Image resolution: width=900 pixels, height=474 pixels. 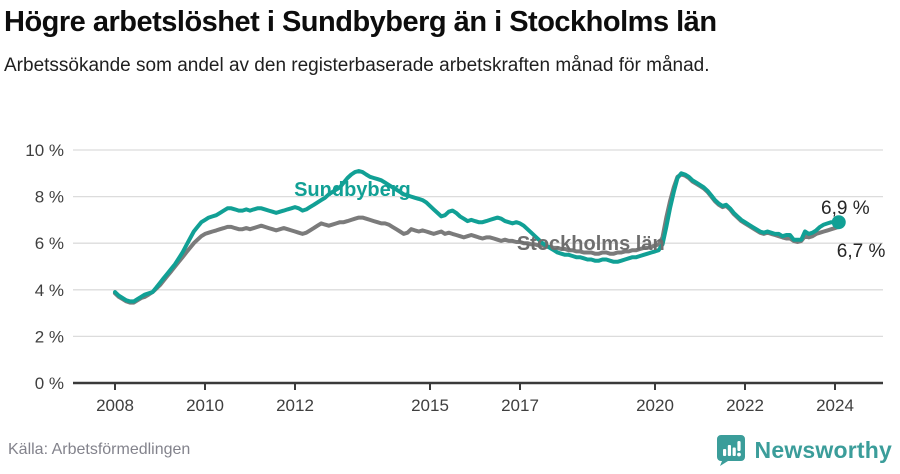 What do you see at coordinates (49, 336) in the screenshot?
I see `y-tick-label: 2 %` at bounding box center [49, 336].